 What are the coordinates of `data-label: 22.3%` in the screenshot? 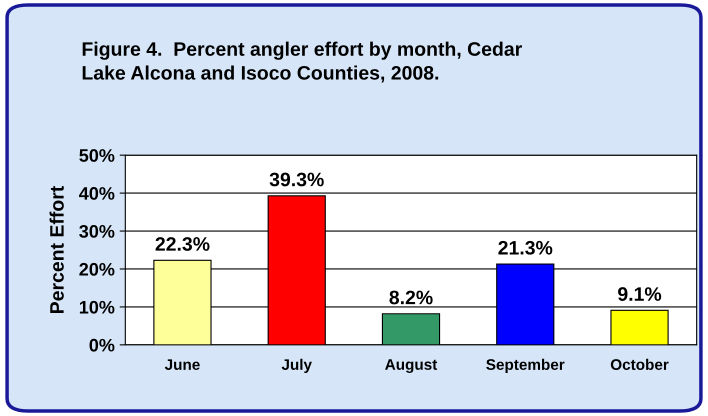 It's located at (183, 244).